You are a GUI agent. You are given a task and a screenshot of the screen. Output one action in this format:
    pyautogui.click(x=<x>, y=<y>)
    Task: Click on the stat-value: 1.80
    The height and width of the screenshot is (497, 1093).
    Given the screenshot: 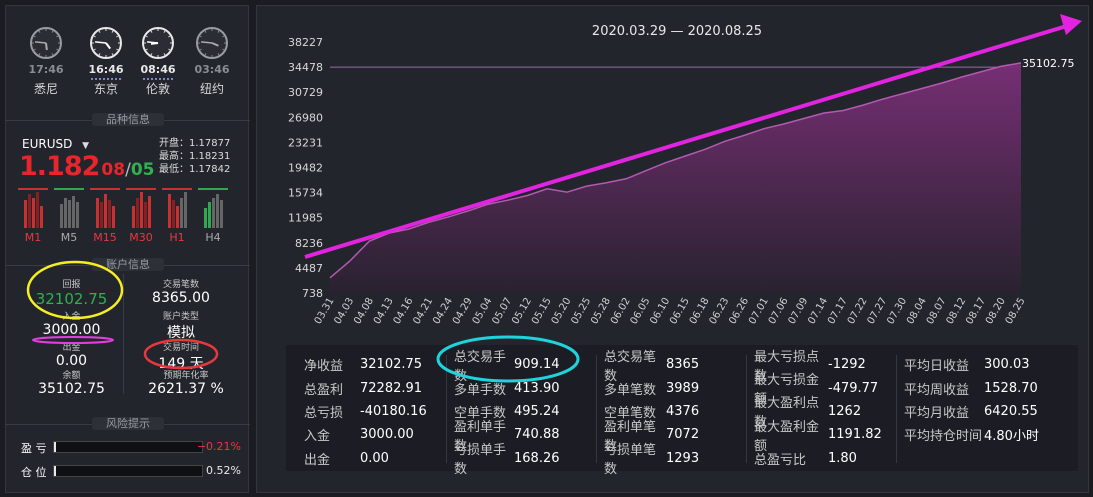 What is the action you would take?
    pyautogui.click(x=842, y=458)
    